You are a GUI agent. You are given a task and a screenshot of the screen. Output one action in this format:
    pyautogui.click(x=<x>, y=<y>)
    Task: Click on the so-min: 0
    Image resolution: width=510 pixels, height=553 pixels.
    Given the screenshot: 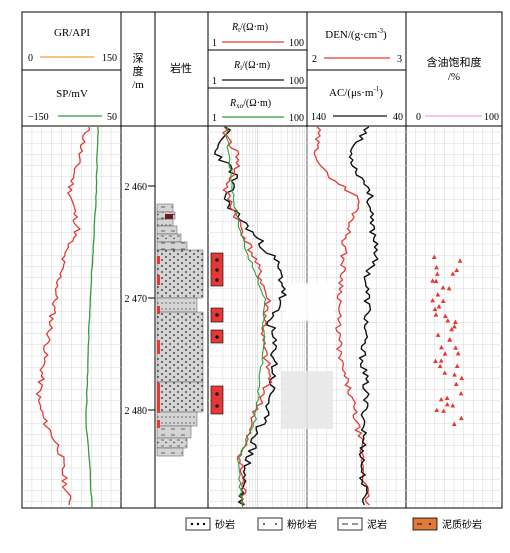 What is the action you would take?
    pyautogui.click(x=418, y=117)
    